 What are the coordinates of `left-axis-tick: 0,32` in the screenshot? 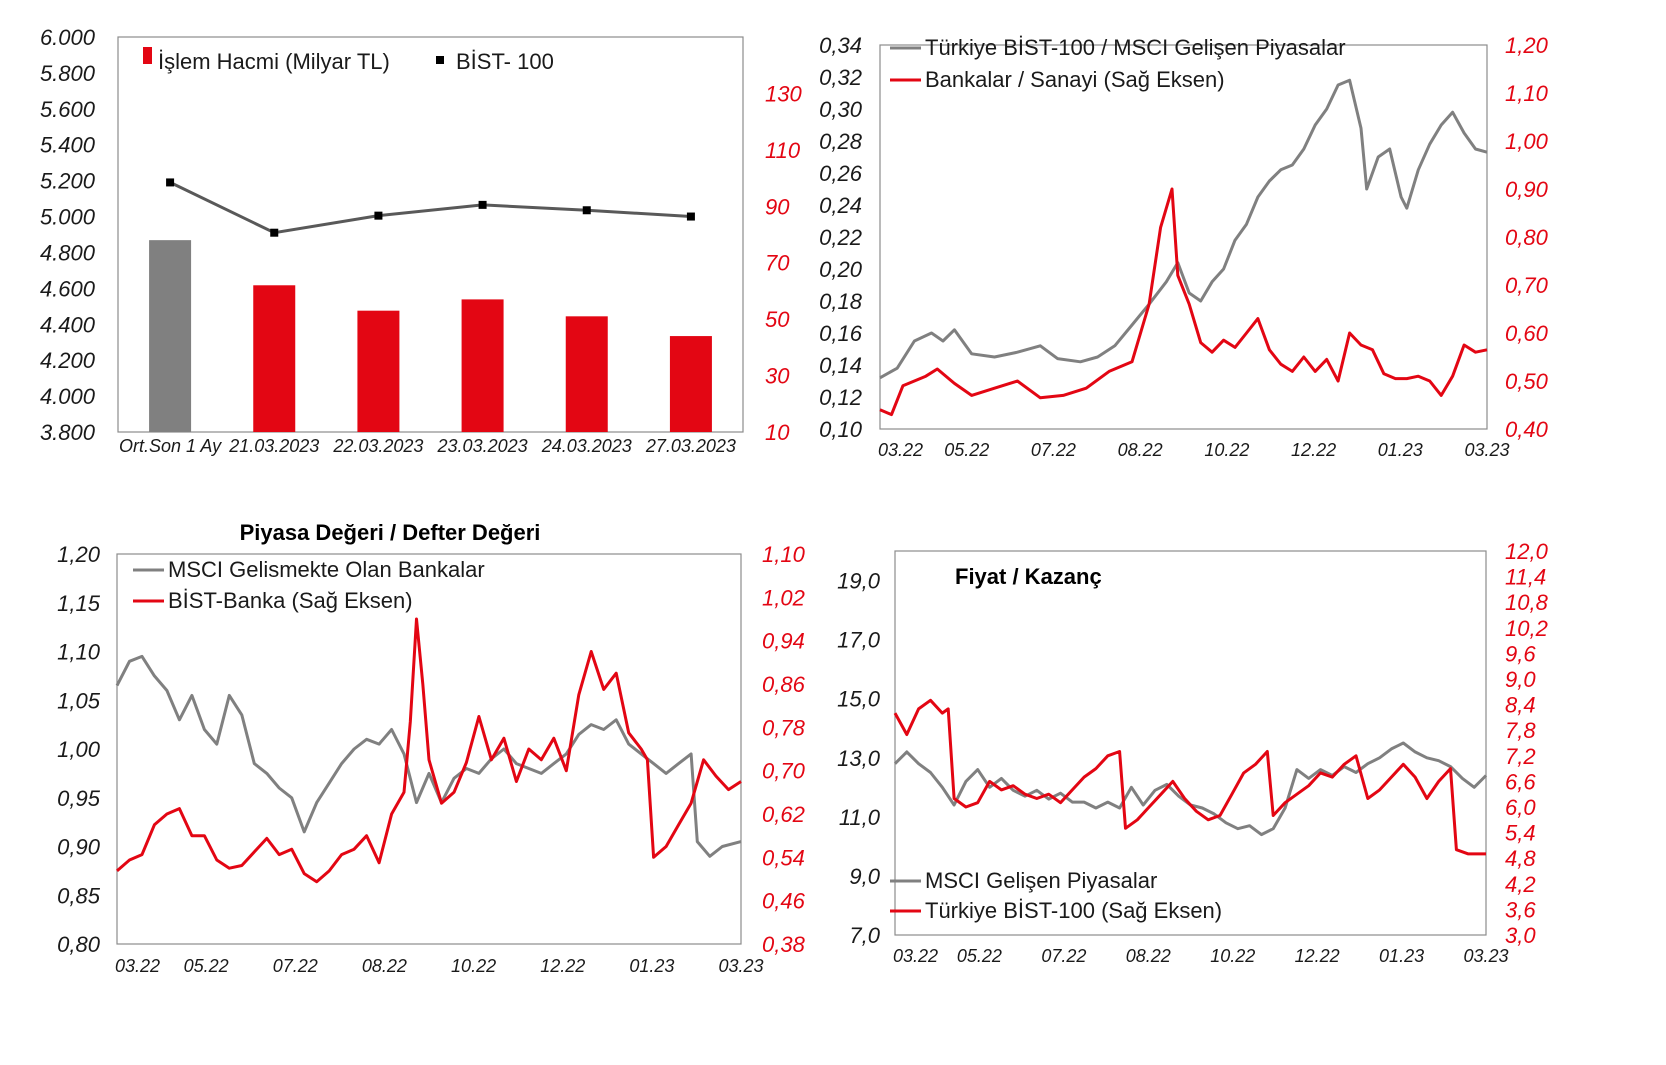 It's located at (840, 77).